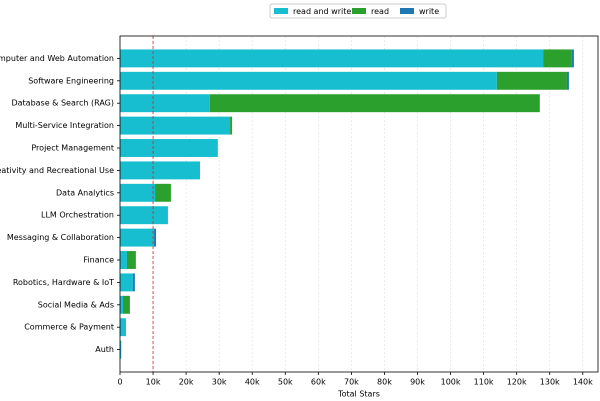  I want to click on x-tick-label: 110k, so click(484, 382).